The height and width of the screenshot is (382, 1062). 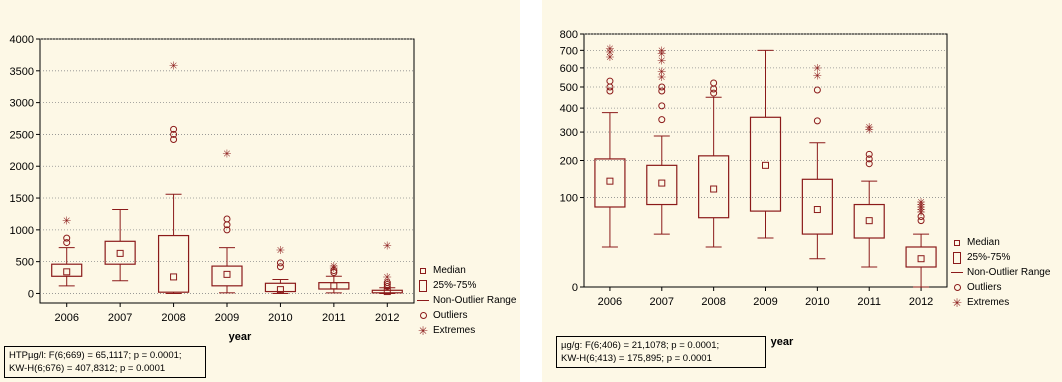 What do you see at coordinates (22, 167) in the screenshot?
I see `y-tick-label: 2000` at bounding box center [22, 167].